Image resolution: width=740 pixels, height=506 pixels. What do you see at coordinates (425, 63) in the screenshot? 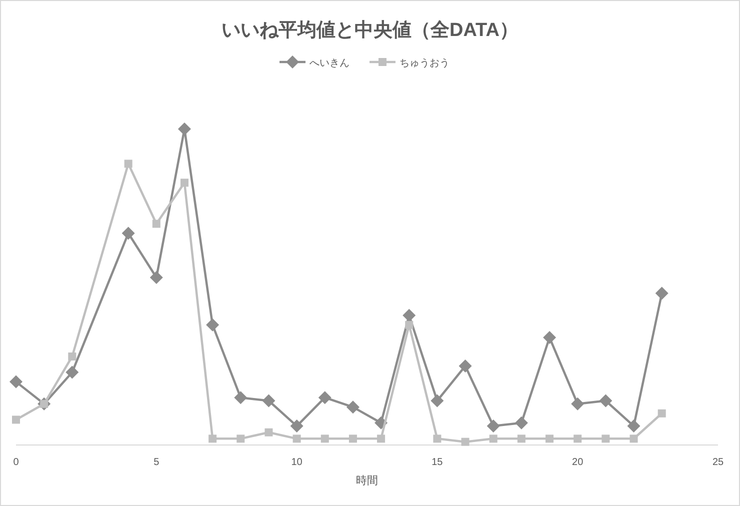
I see `legend-label: ちゅうおう` at bounding box center [425, 63].